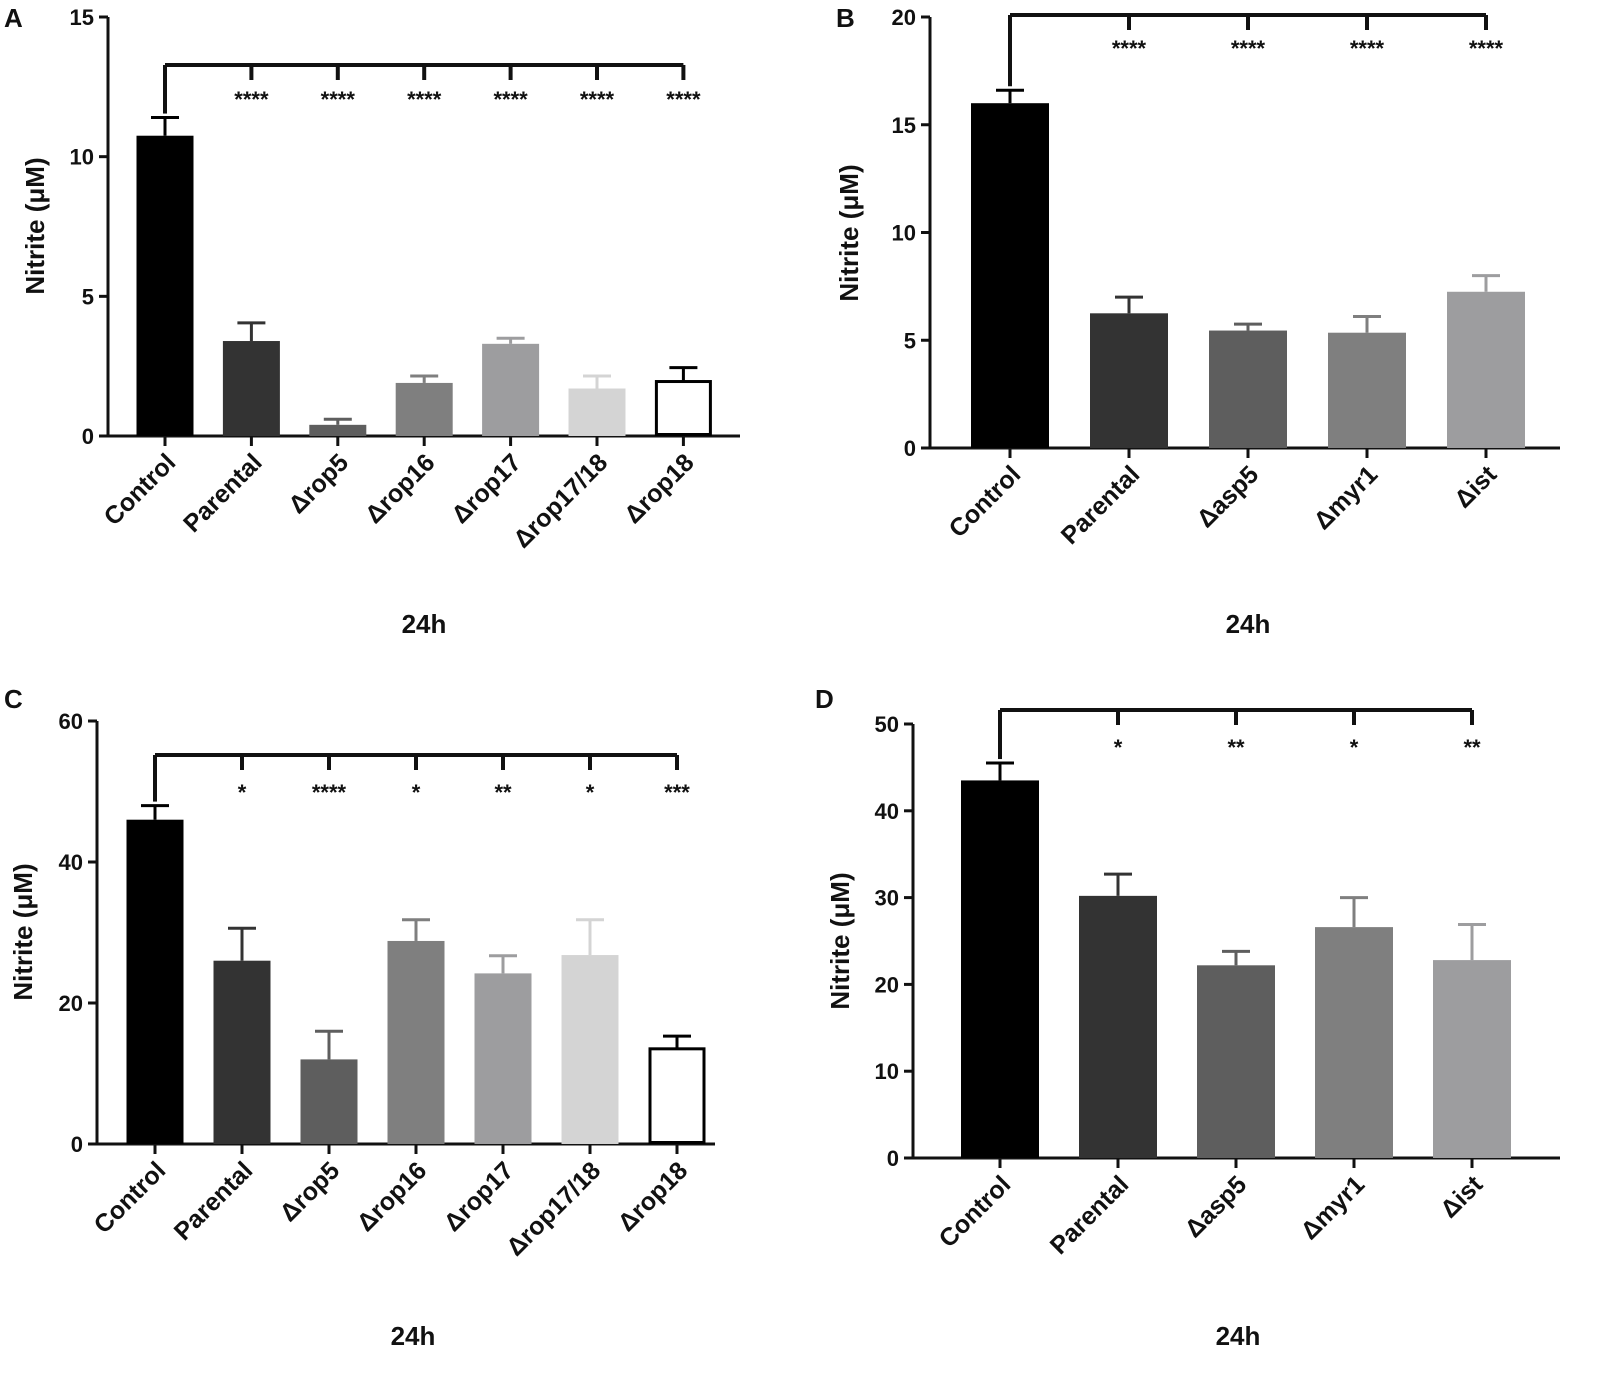 This screenshot has height=1379, width=1605. What do you see at coordinates (13, 699) in the screenshot?
I see `panel-letter-c: C` at bounding box center [13, 699].